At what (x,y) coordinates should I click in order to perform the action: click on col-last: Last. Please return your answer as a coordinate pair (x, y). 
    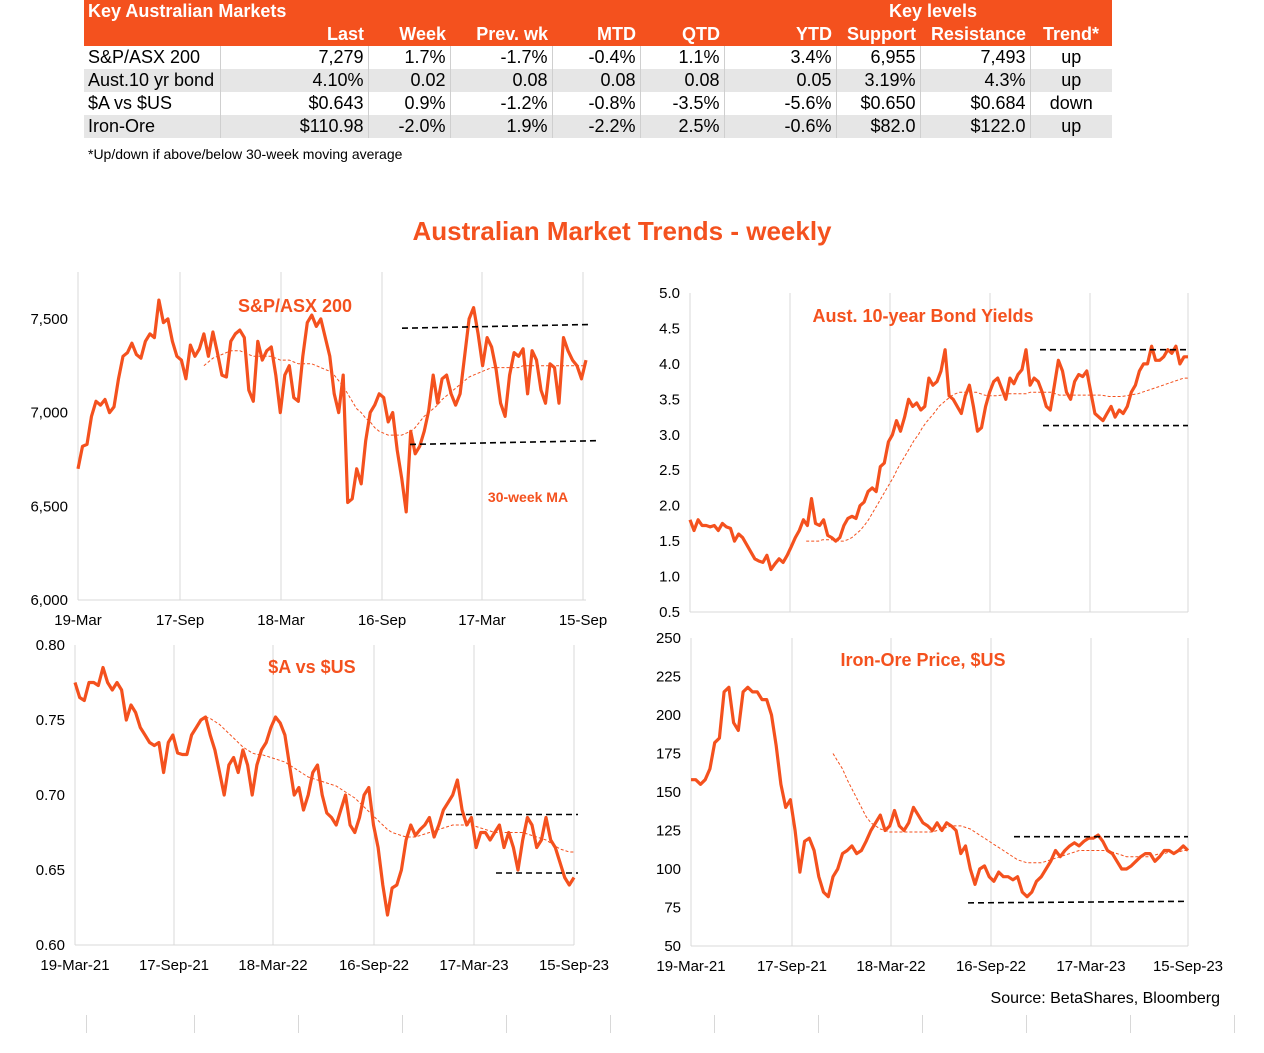
    Looking at the image, I should click on (294, 34).